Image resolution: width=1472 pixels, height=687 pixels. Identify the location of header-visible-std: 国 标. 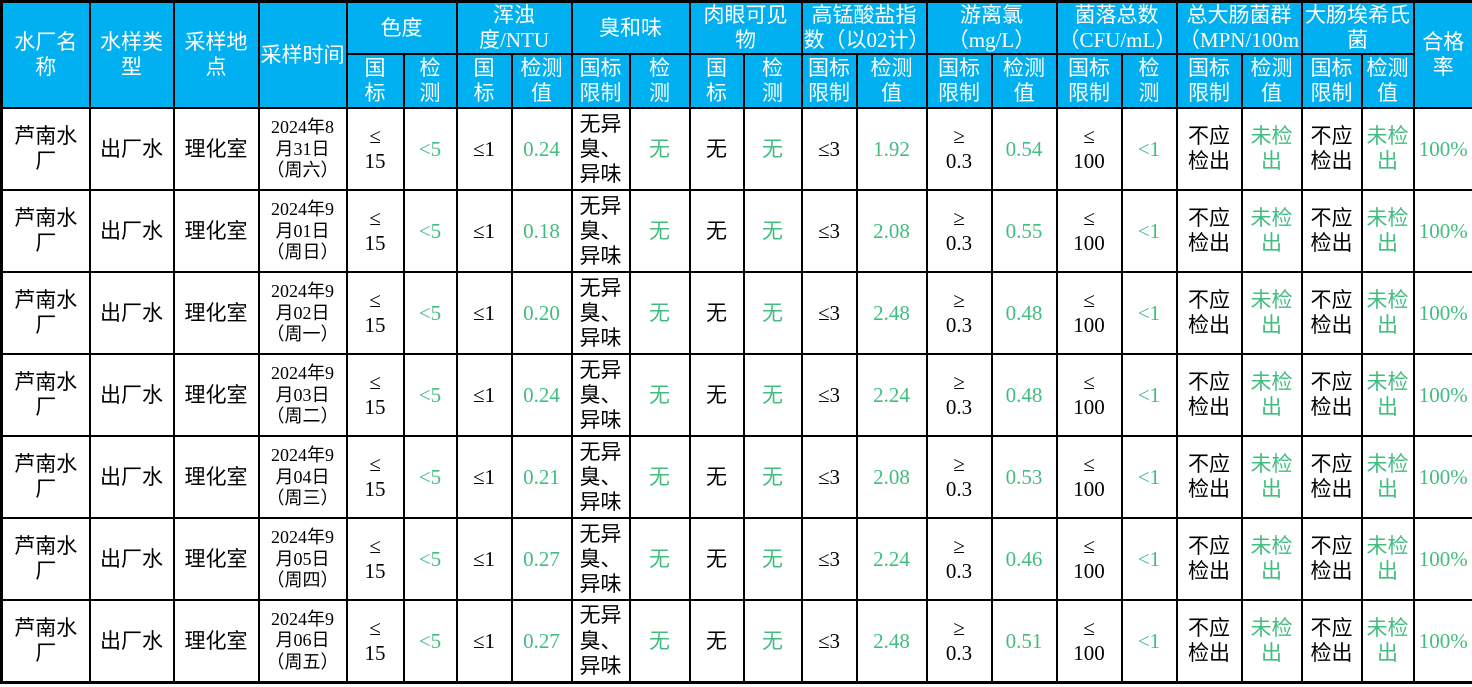
(716, 81).